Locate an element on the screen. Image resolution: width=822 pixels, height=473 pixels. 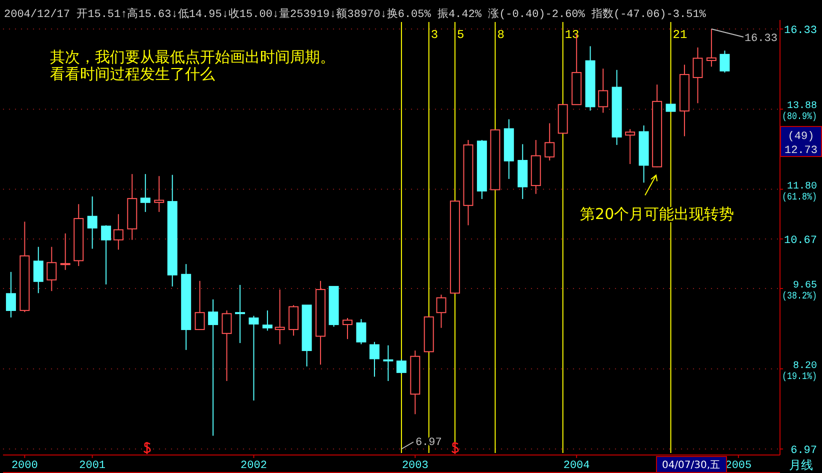
text: 2004/12/17 开15.51↑高15.63↓低14.95↓收15.00↓量253919↓额38970↓换6.05% 振4.42% 涨(-0.40)-2.60% 指数(-47.06)-3.51% is located at coordinates (355, 14).